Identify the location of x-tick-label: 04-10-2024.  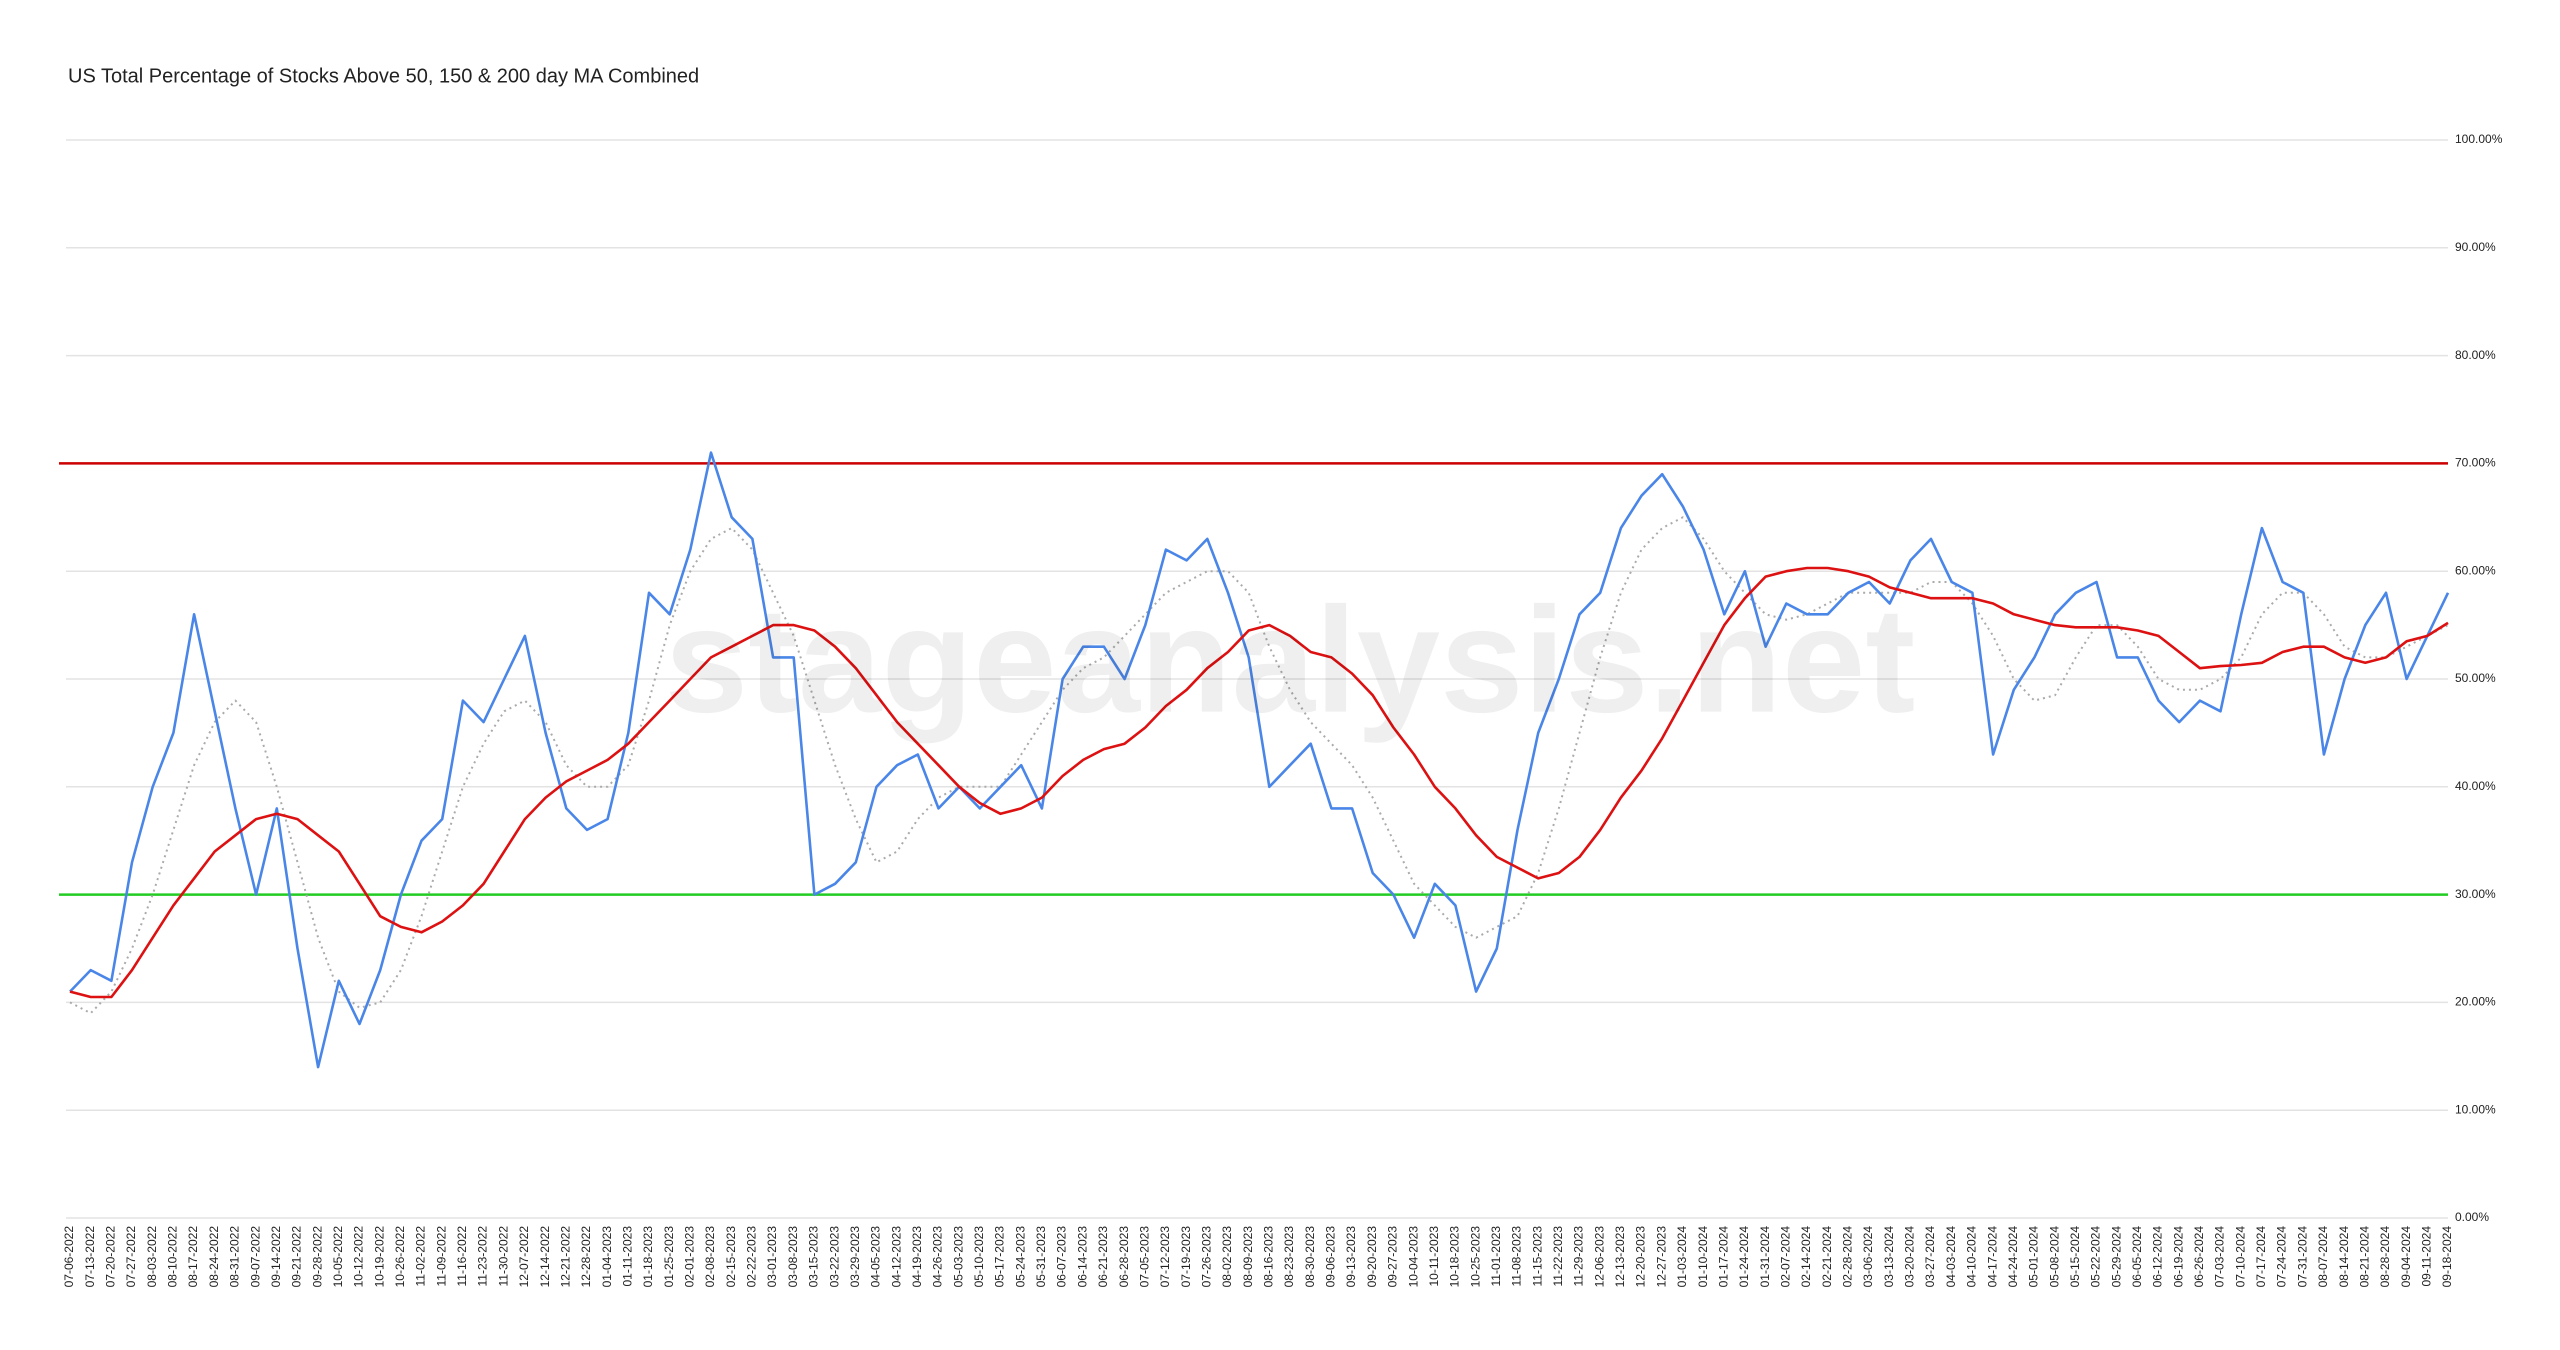
(1972, 1257).